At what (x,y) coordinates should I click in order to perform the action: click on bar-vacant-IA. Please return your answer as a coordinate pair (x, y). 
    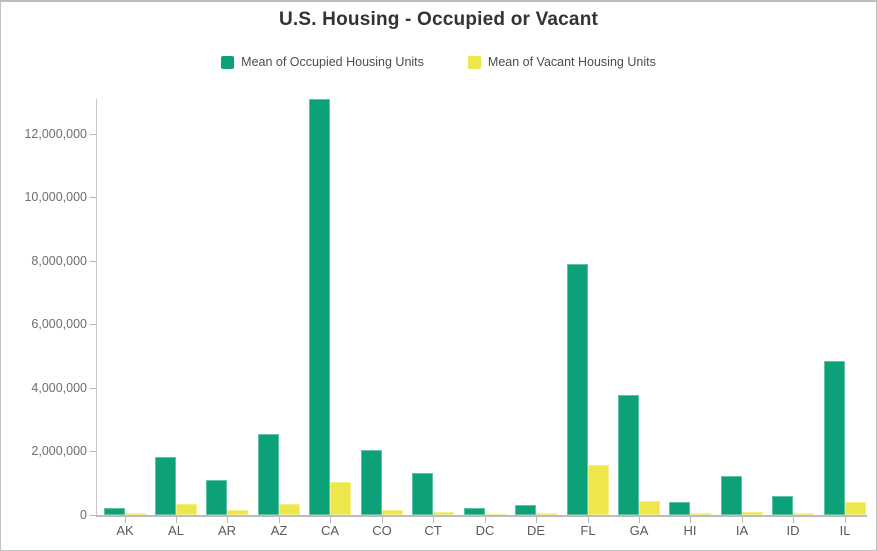
    Looking at the image, I should click on (752, 513).